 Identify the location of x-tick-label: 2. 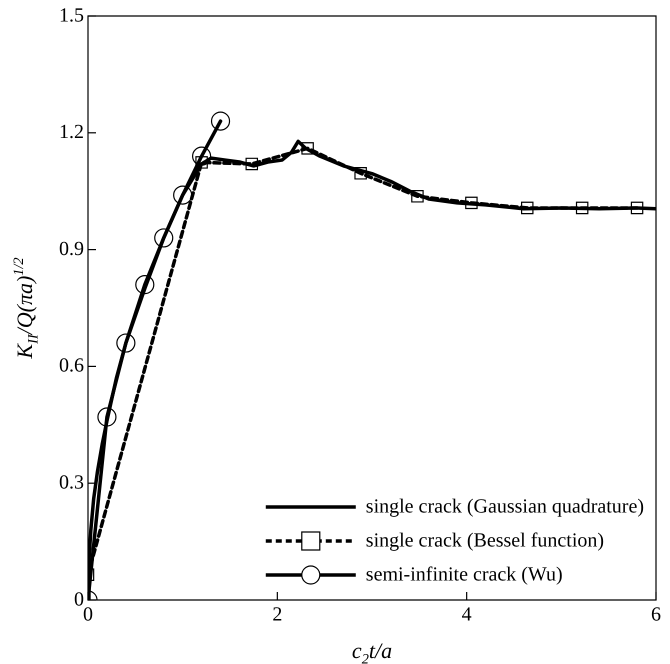
(277, 614).